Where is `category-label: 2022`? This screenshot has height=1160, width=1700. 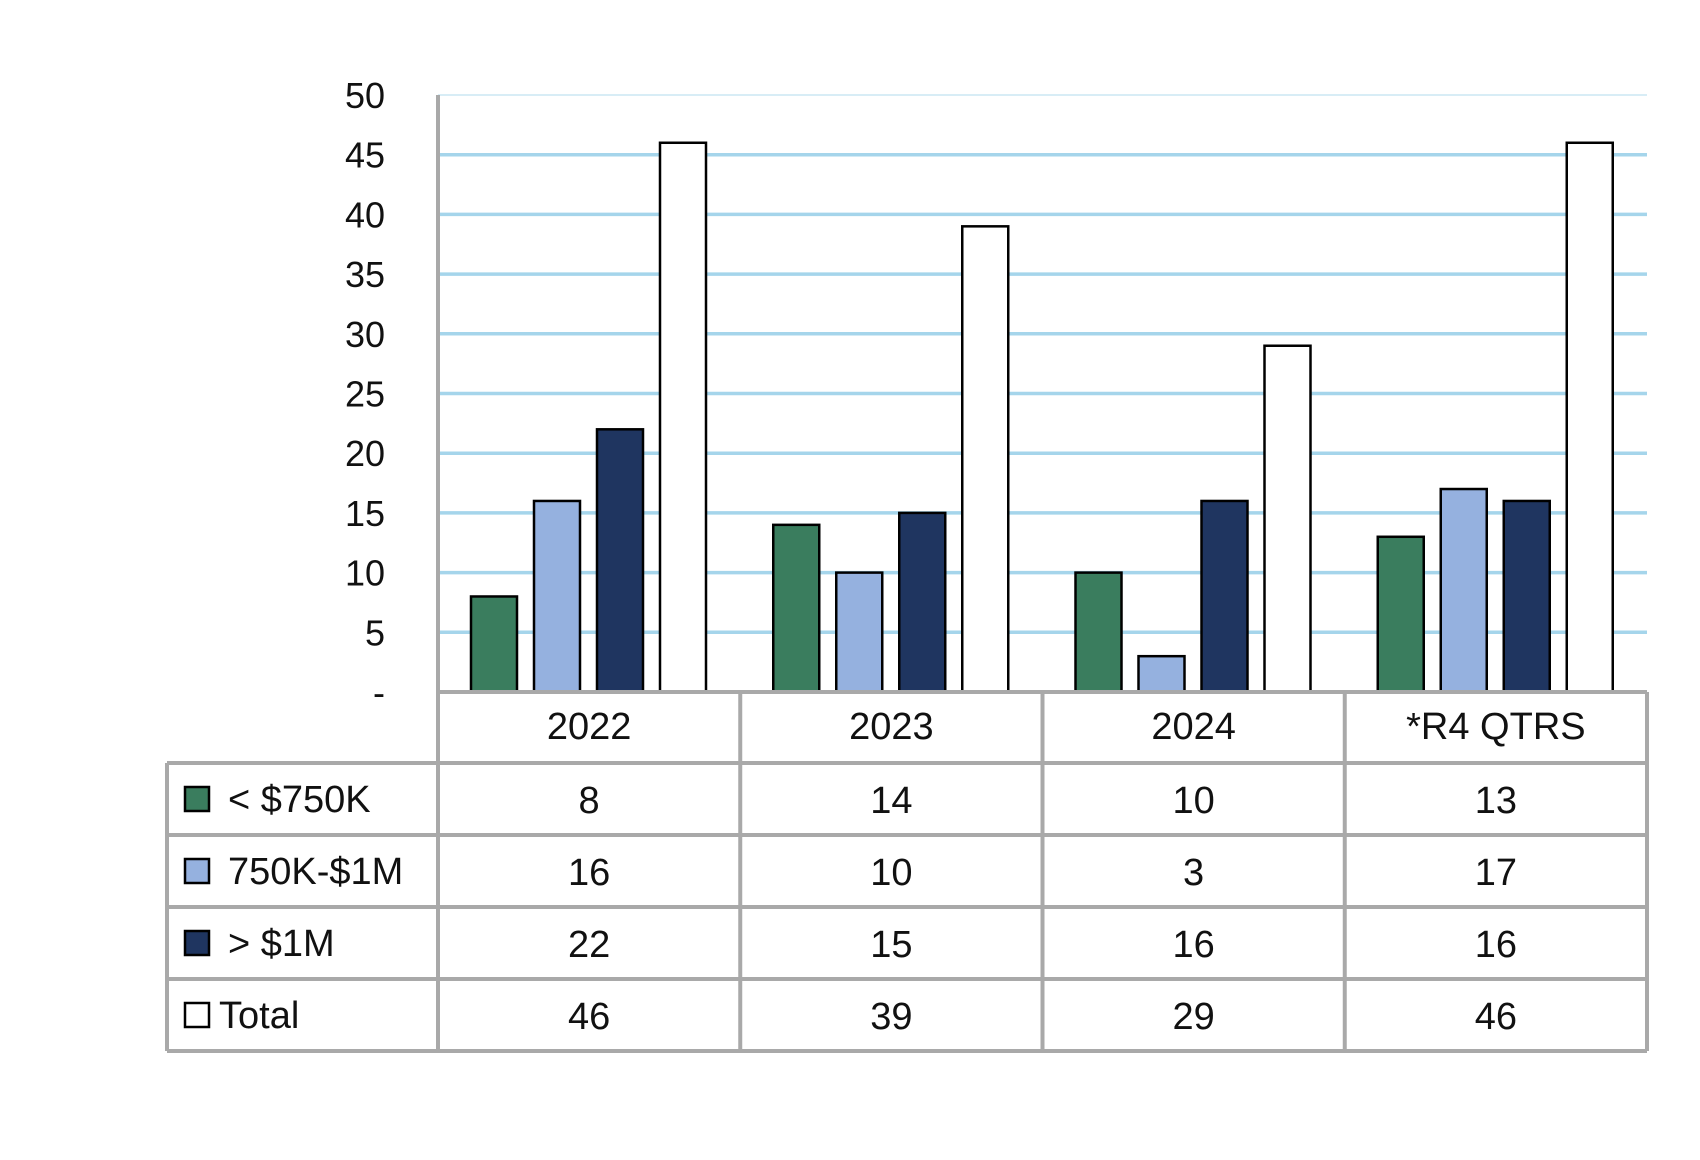 category-label: 2022 is located at coordinates (589, 727).